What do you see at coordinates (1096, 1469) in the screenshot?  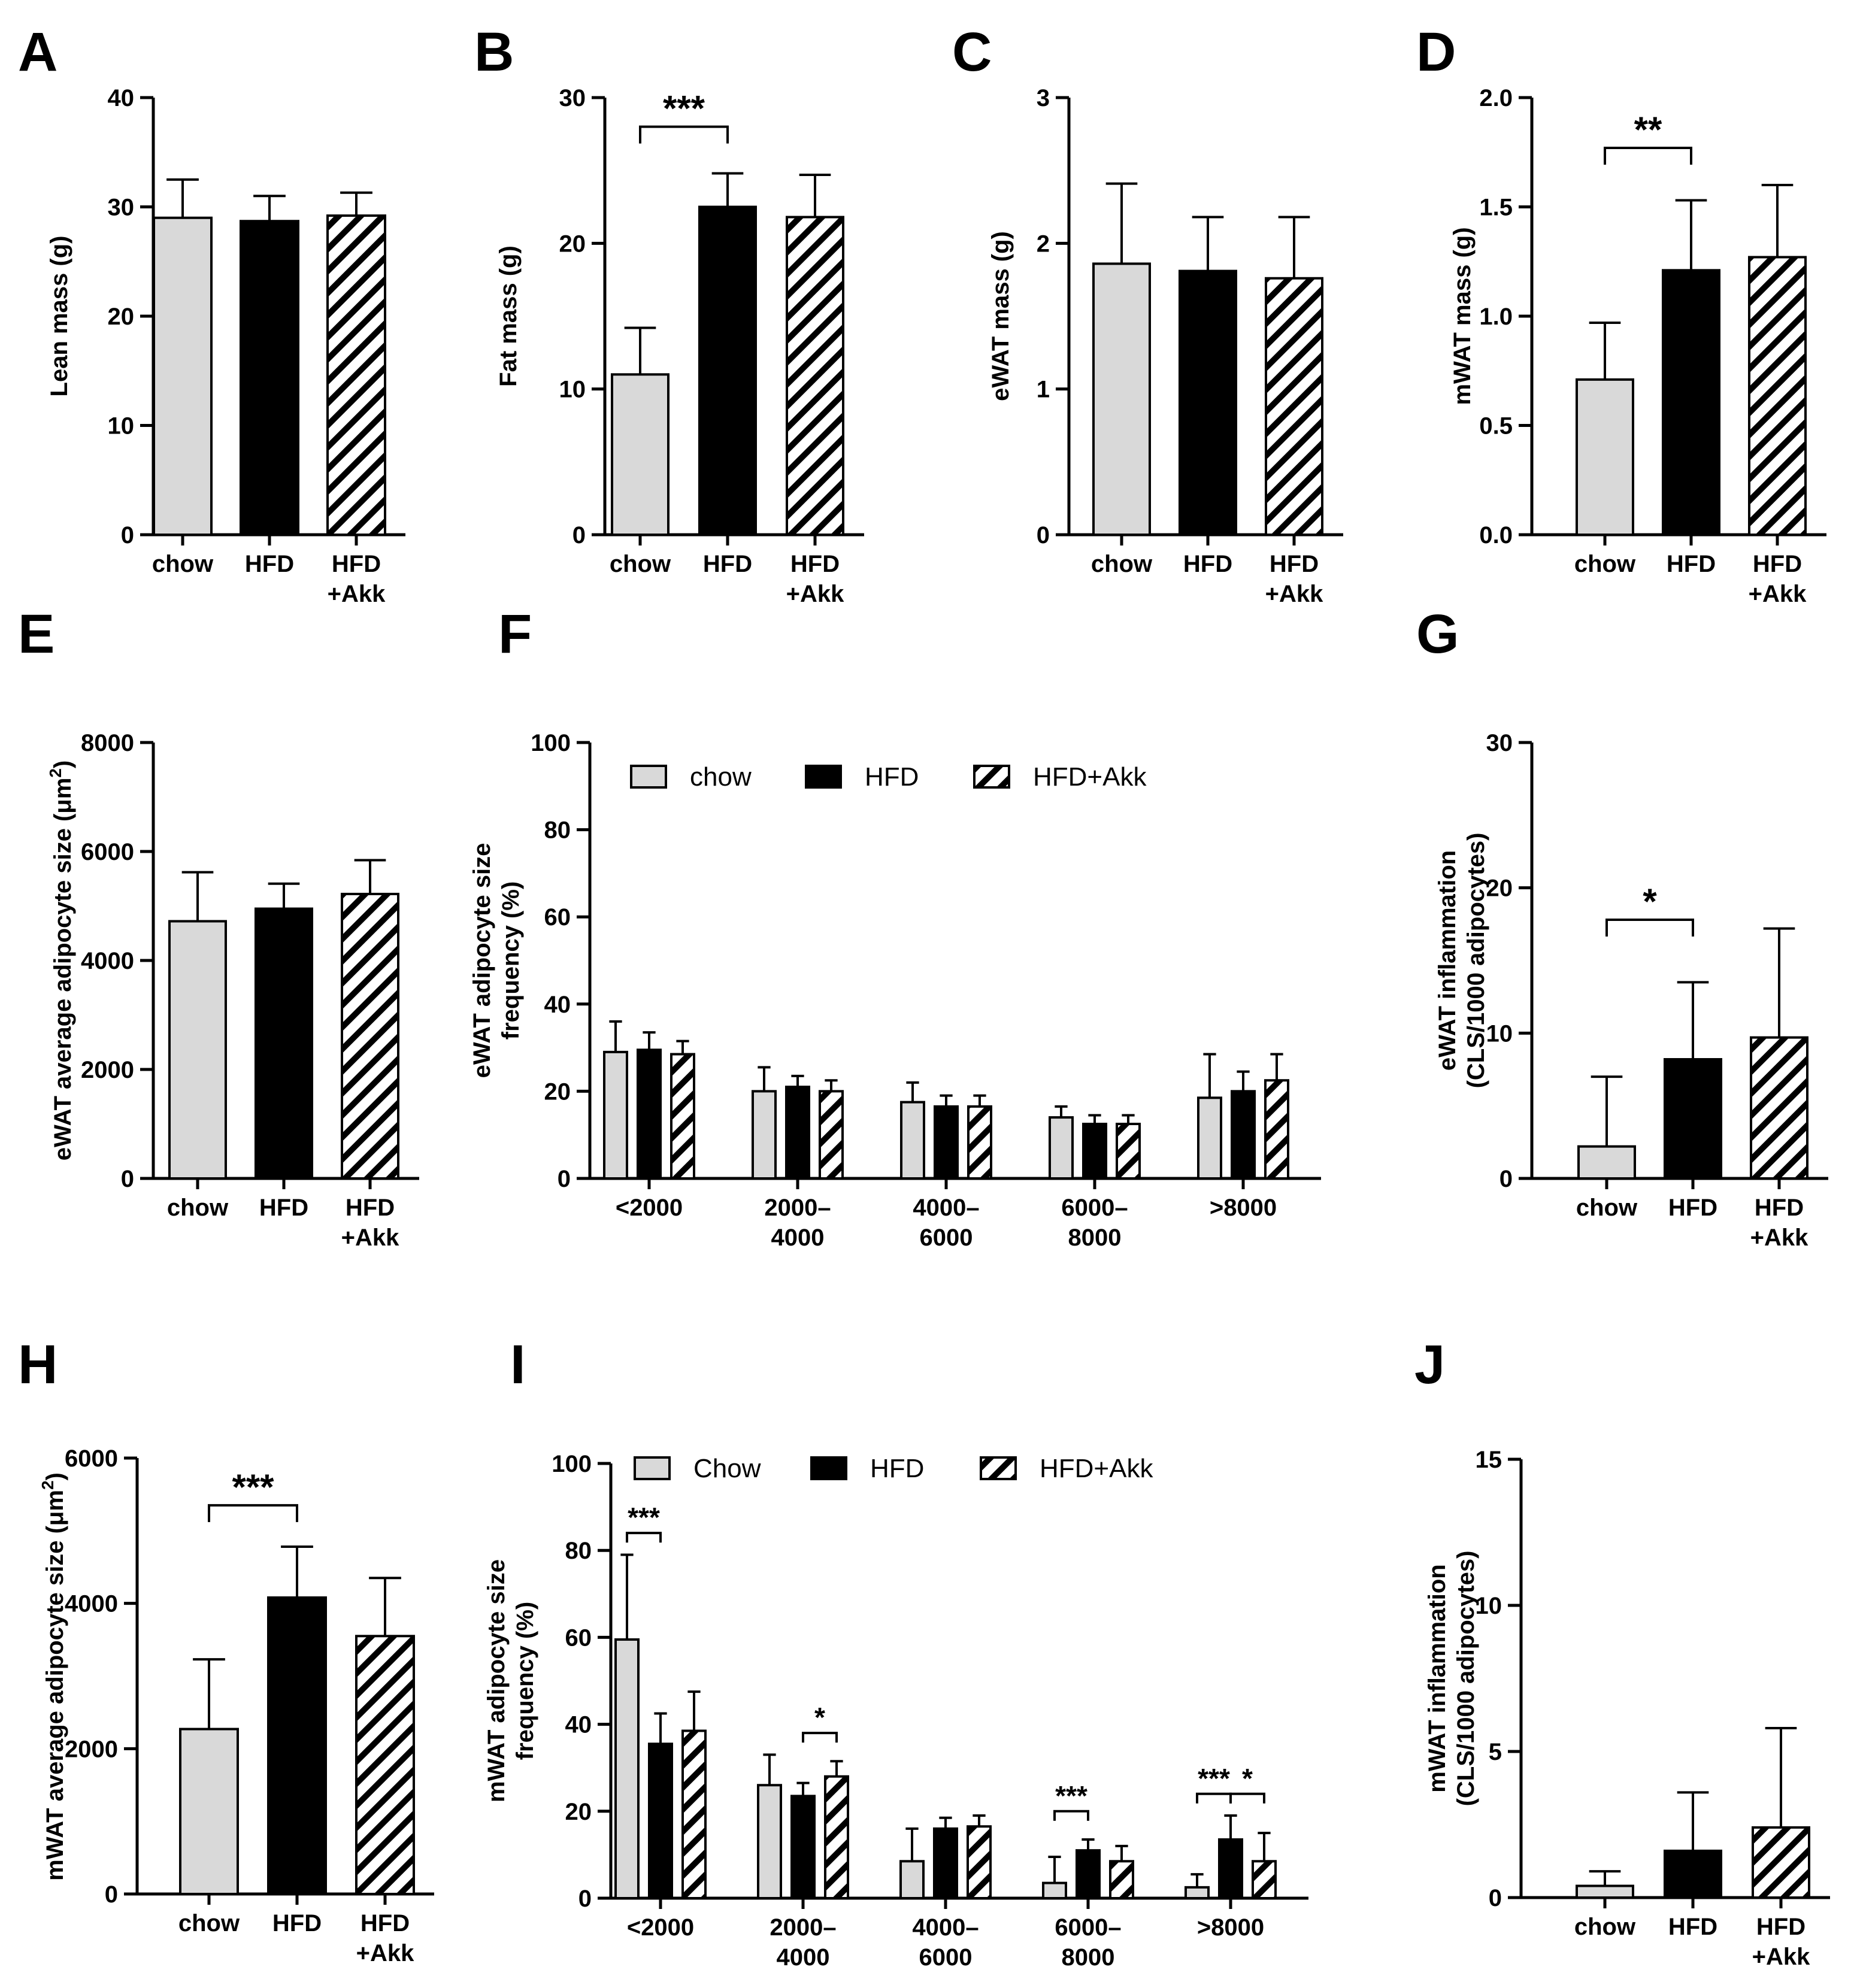 I see `legend-label: HFD+Akk` at bounding box center [1096, 1469].